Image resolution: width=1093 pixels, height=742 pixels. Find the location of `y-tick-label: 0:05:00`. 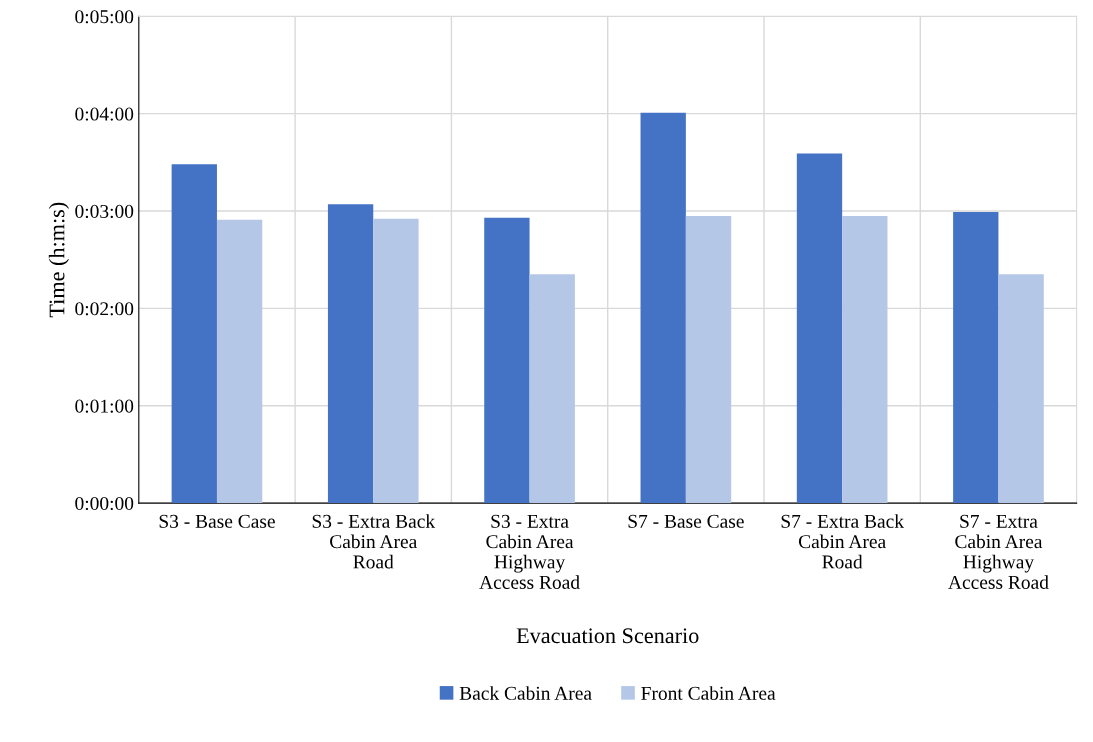

y-tick-label: 0:05:00 is located at coordinates (104, 17).